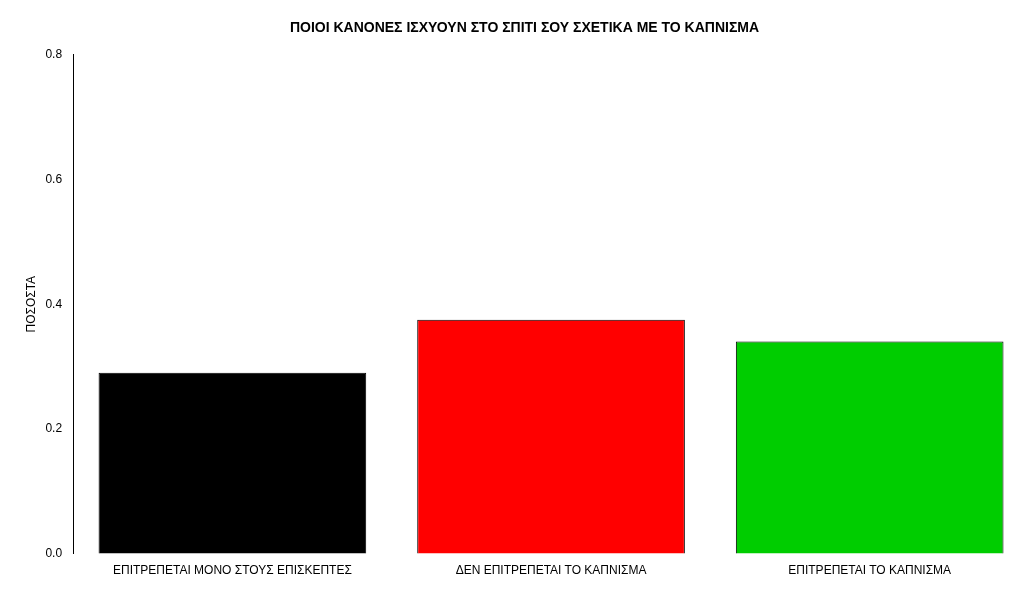  I want to click on y-tick-label: 0.8, so click(54, 54).